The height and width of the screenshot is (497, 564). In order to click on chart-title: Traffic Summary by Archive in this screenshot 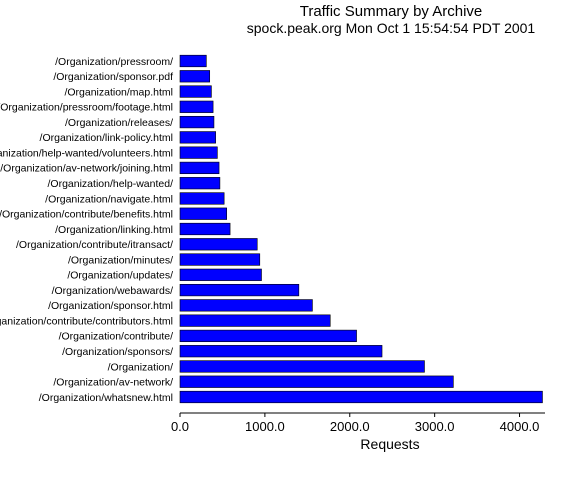, I will do `click(391, 11)`.